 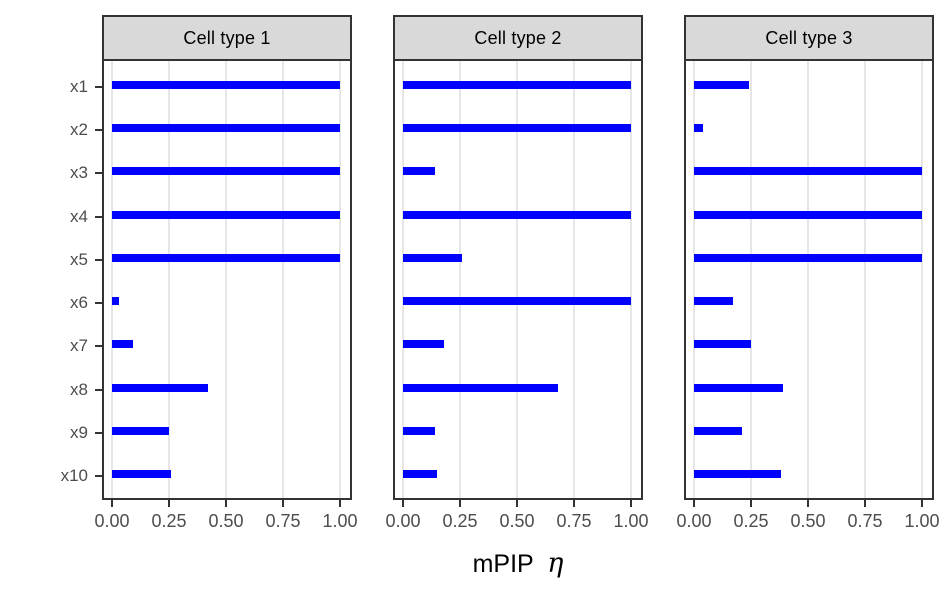 I want to click on facet-strip: Cell type 3, so click(x=809, y=38).